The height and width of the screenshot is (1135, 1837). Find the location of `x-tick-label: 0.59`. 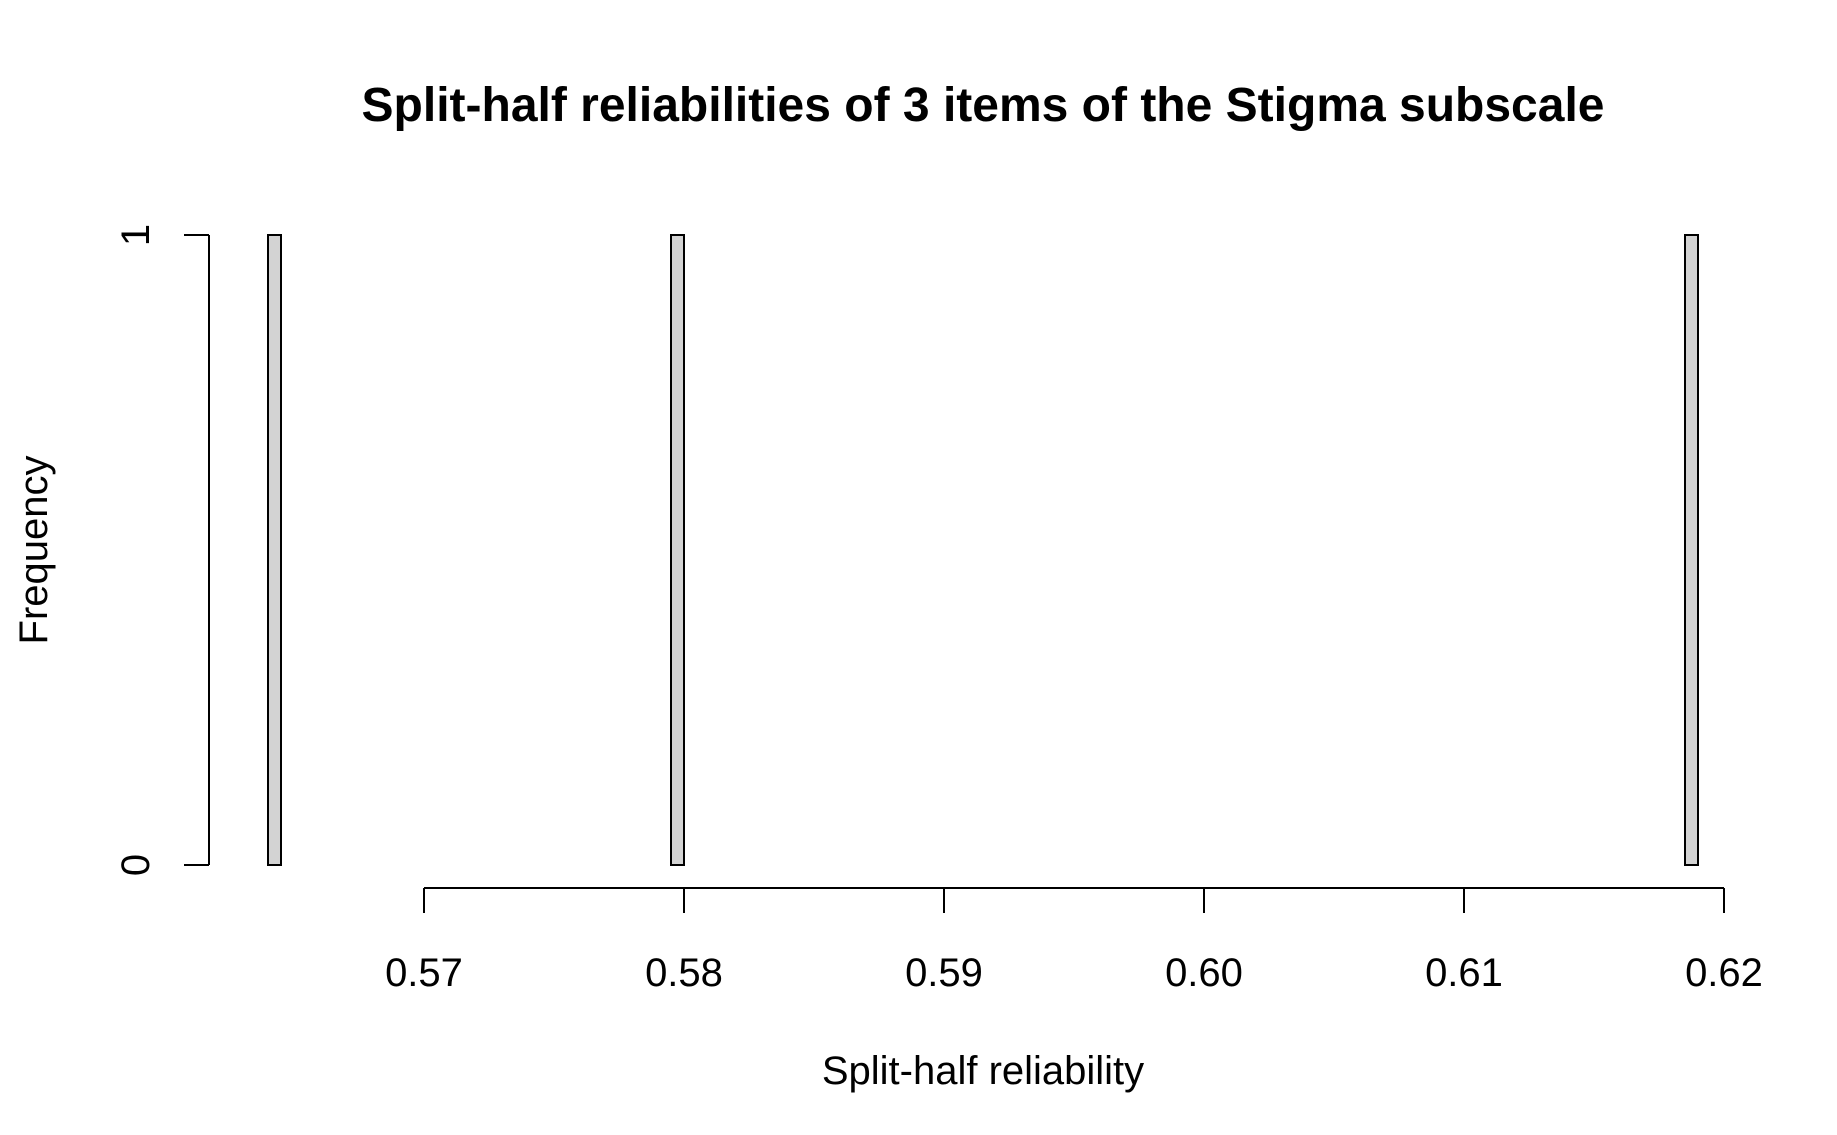

x-tick-label: 0.59 is located at coordinates (944, 973).